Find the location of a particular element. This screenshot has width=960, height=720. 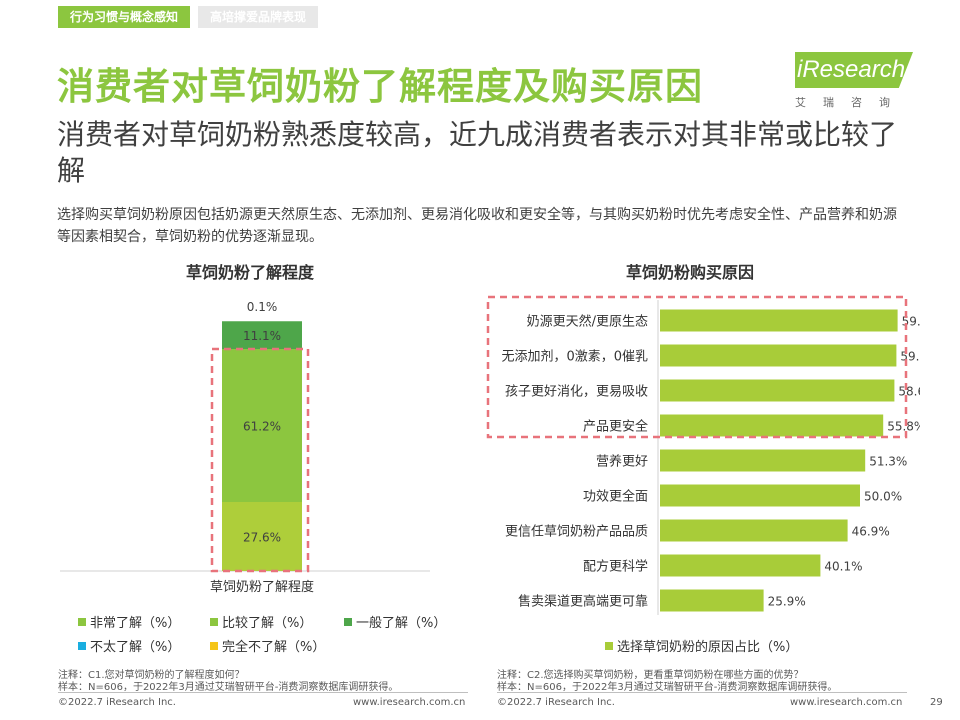

legend-little-swatch is located at coordinates (82, 645).